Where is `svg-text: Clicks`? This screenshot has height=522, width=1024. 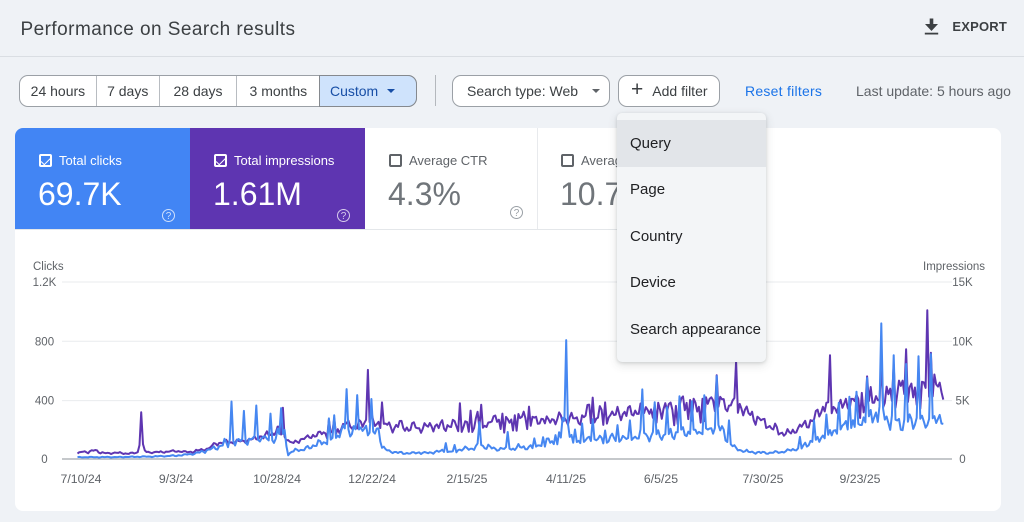 svg-text: Clicks is located at coordinates (48, 267).